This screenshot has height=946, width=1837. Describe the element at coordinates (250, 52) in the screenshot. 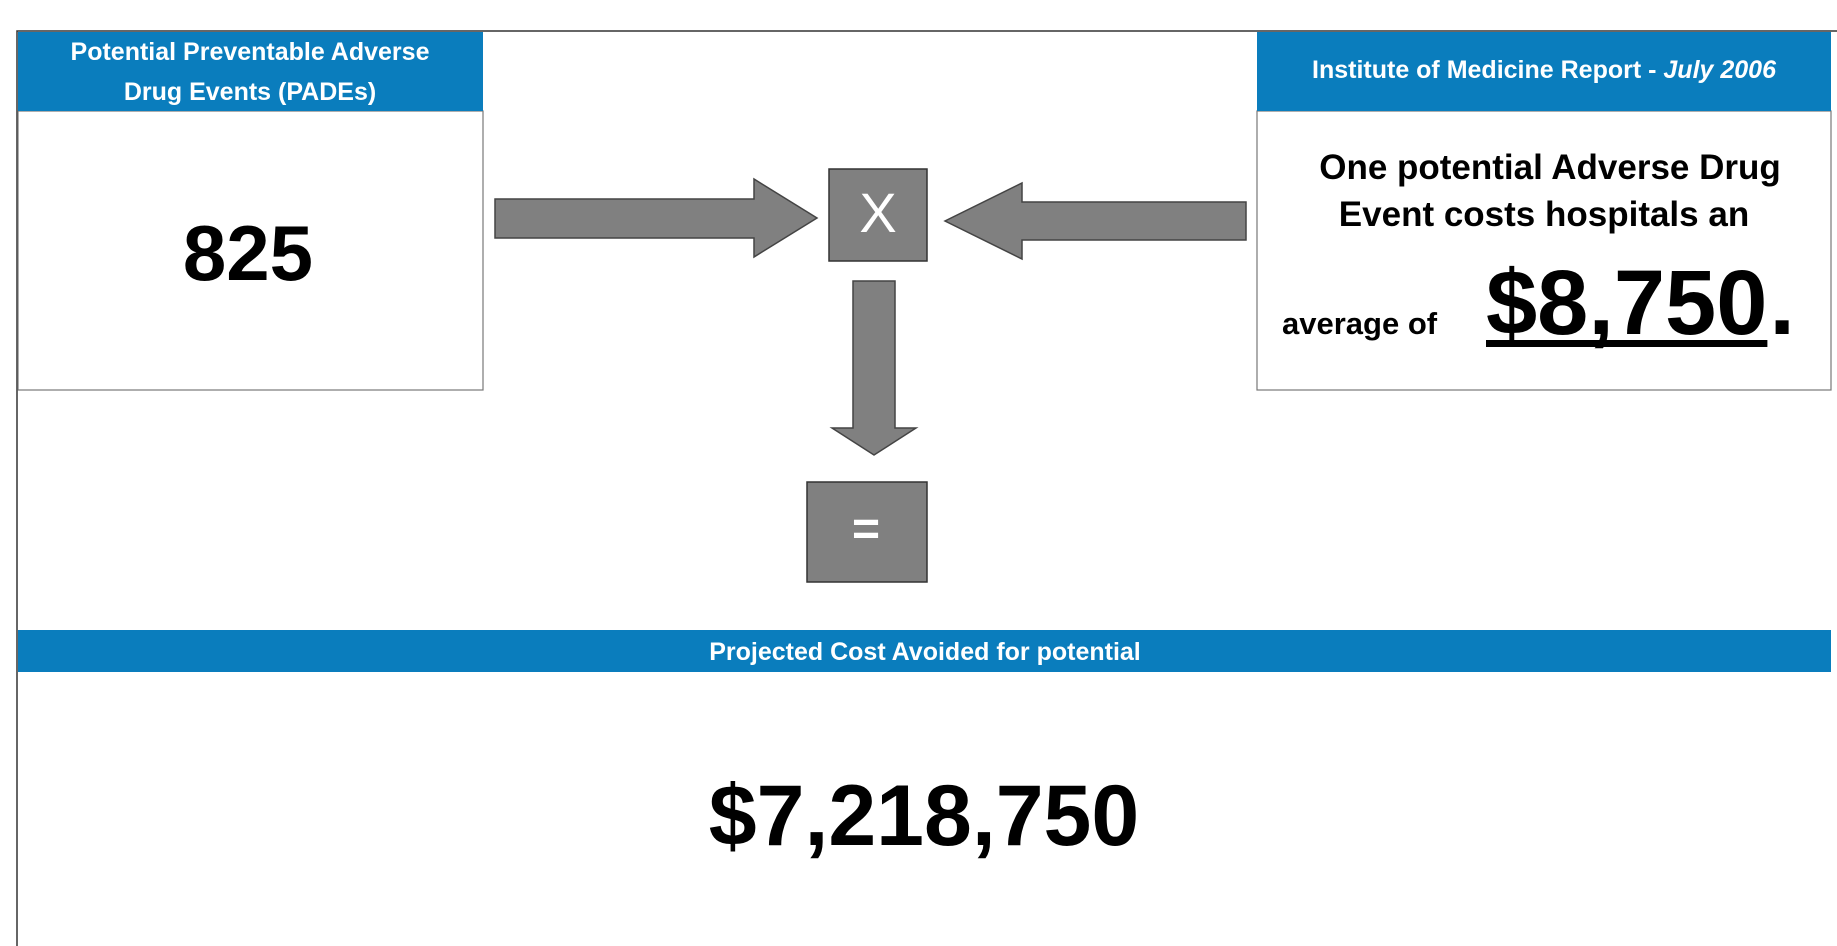

I see `left-header-line: Potential Preventable Adverse` at that location.